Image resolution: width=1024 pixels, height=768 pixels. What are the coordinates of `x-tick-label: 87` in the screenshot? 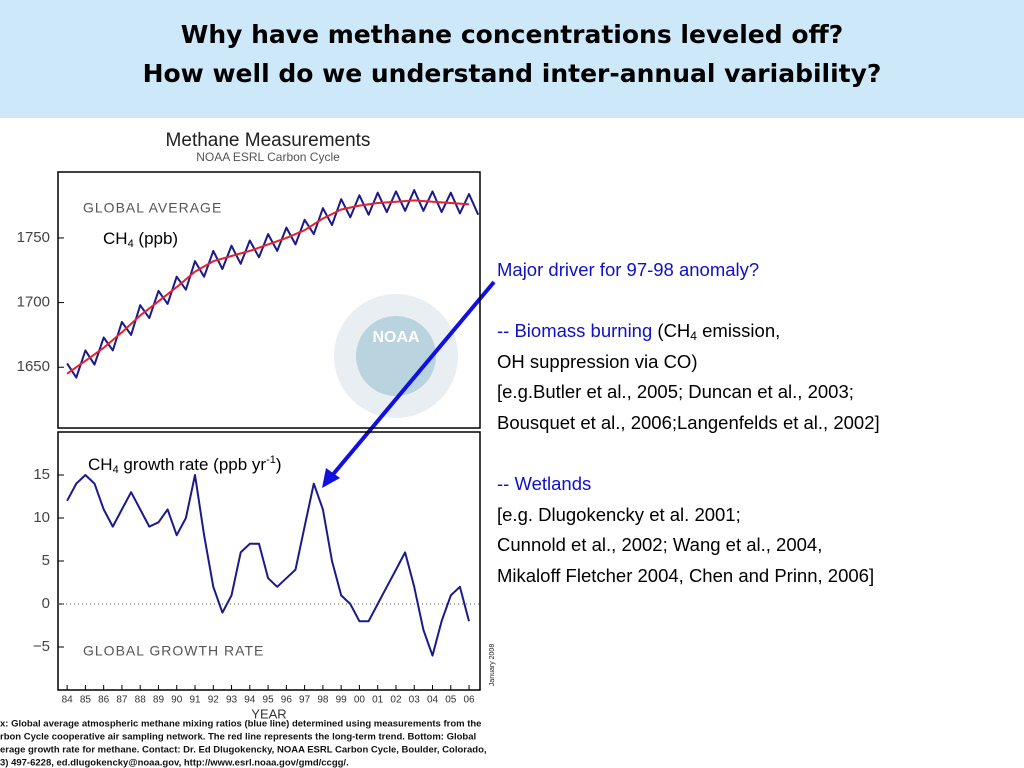 It's located at (122, 700).